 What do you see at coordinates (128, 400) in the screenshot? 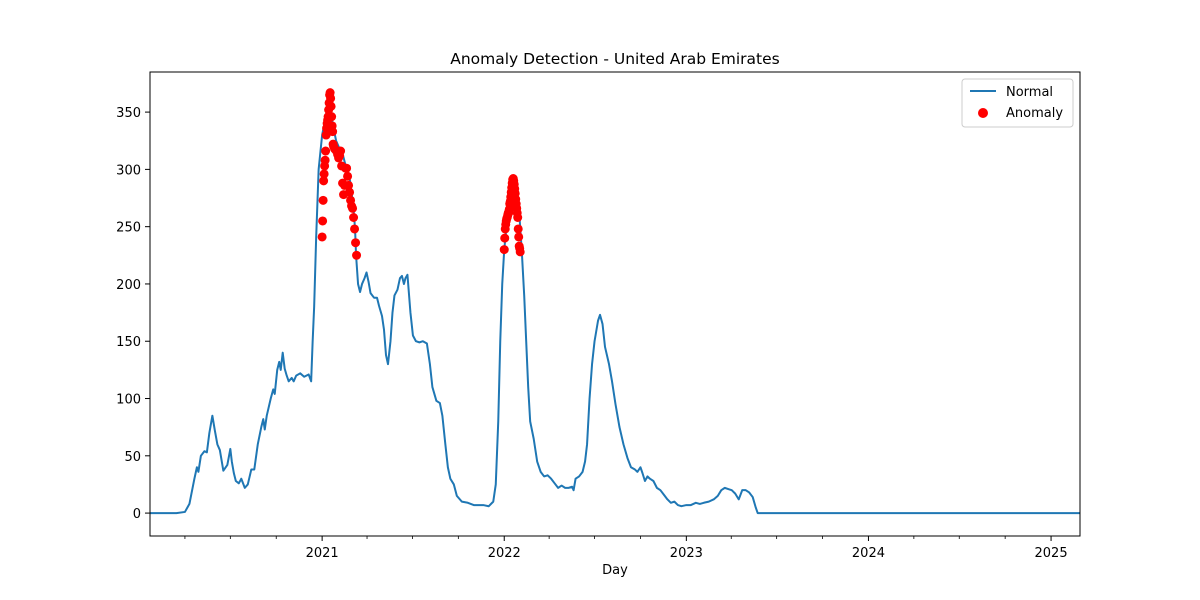
I see `y-tick-label: 100` at bounding box center [128, 400].